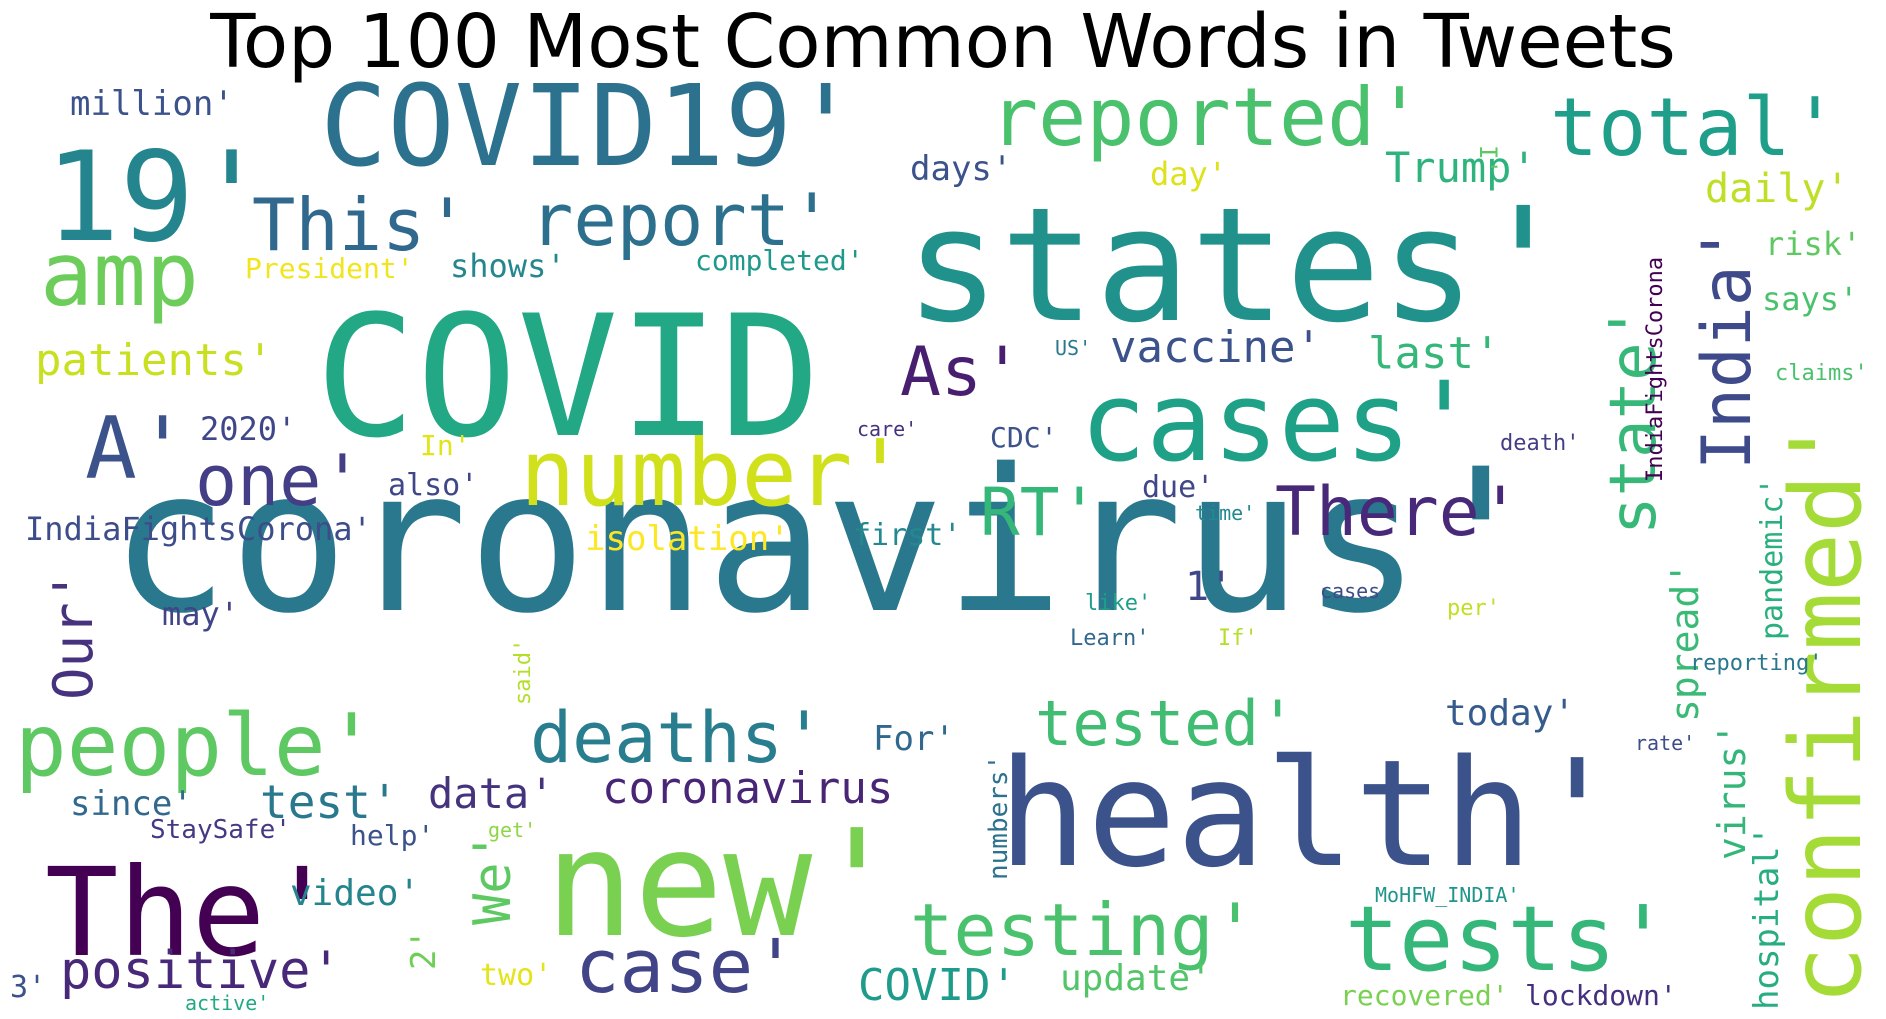 This screenshot has height=1019, width=1886. Describe the element at coordinates (1488, 159) in the screenshot. I see `word-i-93: I'` at that location.